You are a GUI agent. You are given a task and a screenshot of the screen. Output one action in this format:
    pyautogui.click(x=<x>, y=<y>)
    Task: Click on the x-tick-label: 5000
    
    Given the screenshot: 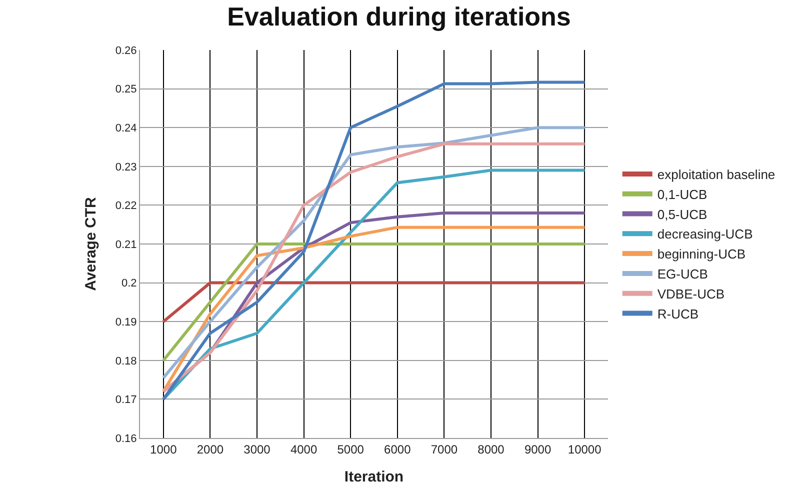 What is the action you would take?
    pyautogui.click(x=350, y=449)
    